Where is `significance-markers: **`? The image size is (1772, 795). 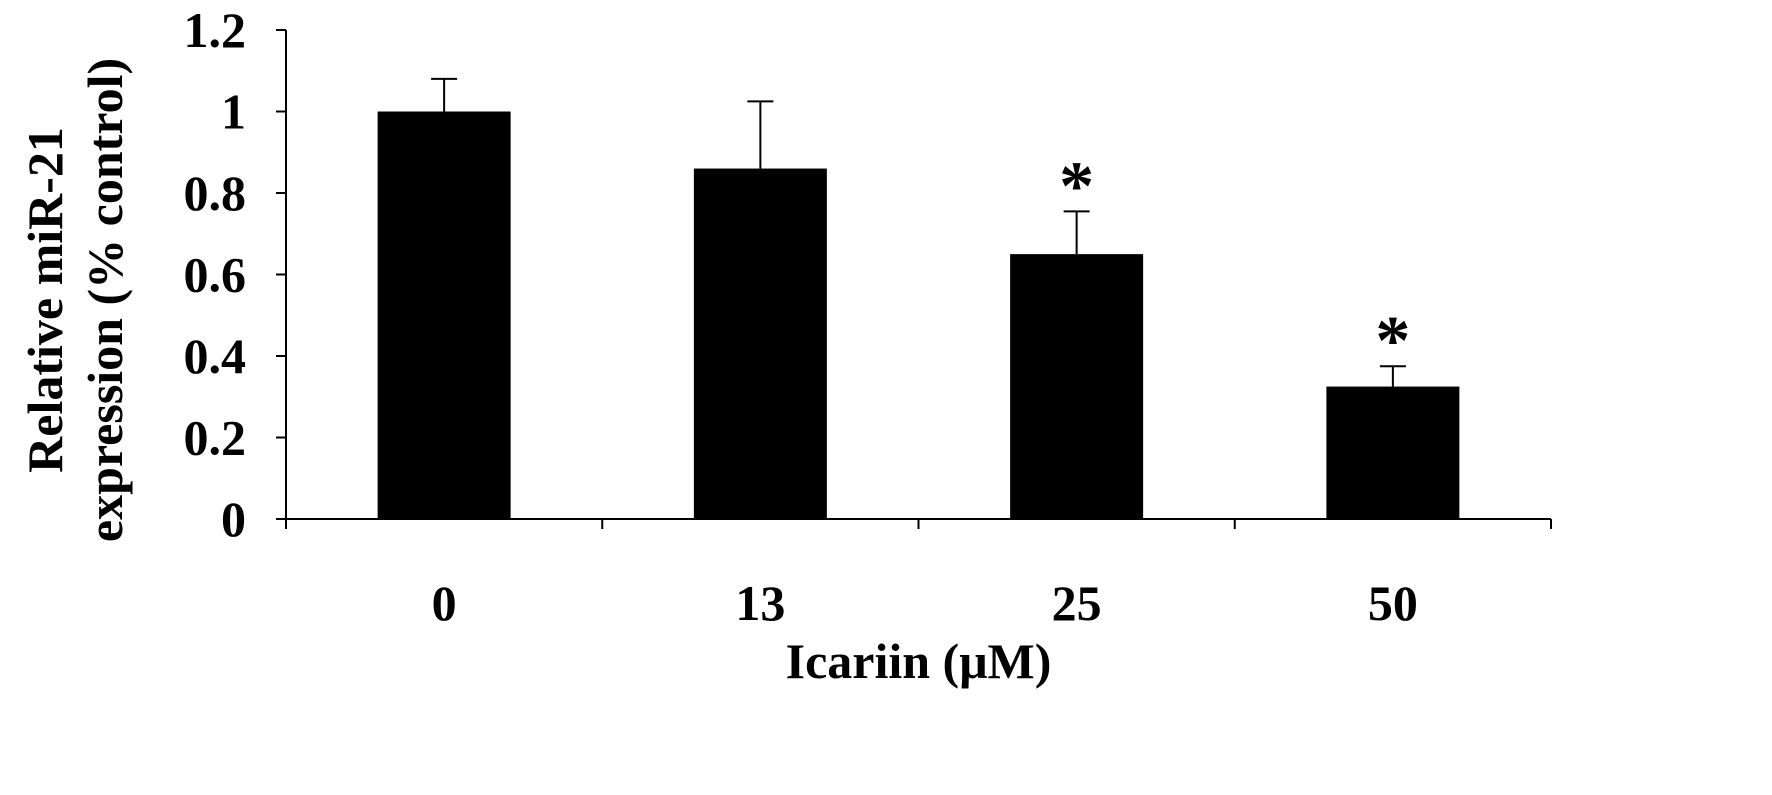
significance-markers: ** is located at coordinates (1234, 264).